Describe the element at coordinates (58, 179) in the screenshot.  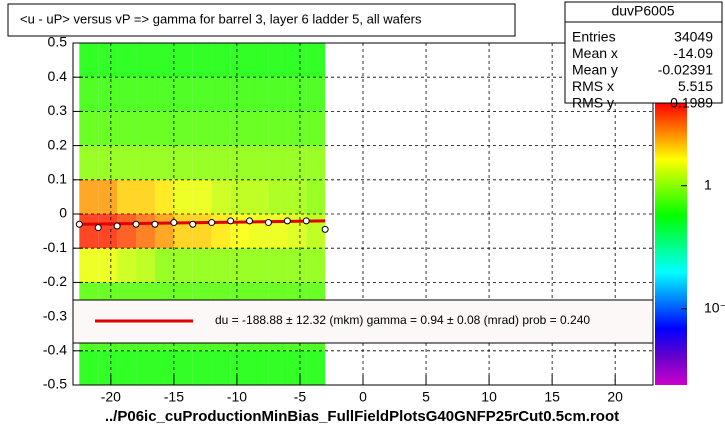
I see `y-tick-label: 0.1` at that location.